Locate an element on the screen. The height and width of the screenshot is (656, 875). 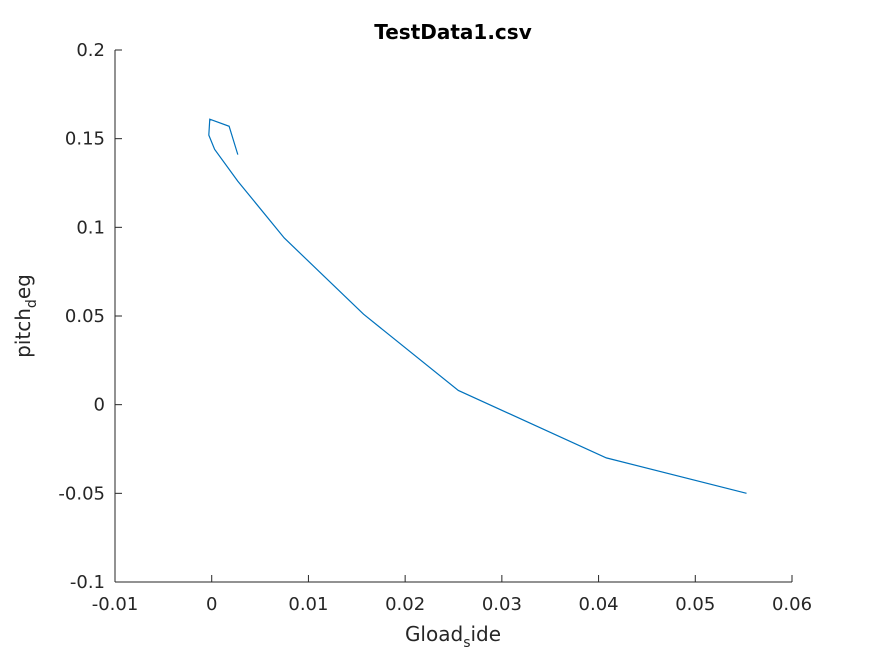
x-tick-label: 0.06 is located at coordinates (792, 604).